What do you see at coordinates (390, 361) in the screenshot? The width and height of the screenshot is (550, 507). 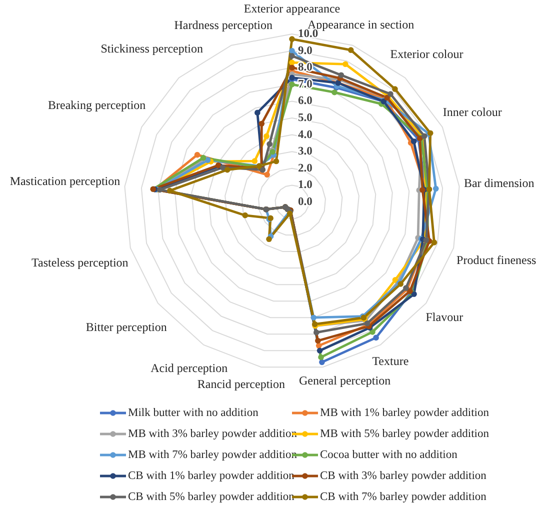 I see `spoke-label: Texture` at bounding box center [390, 361].